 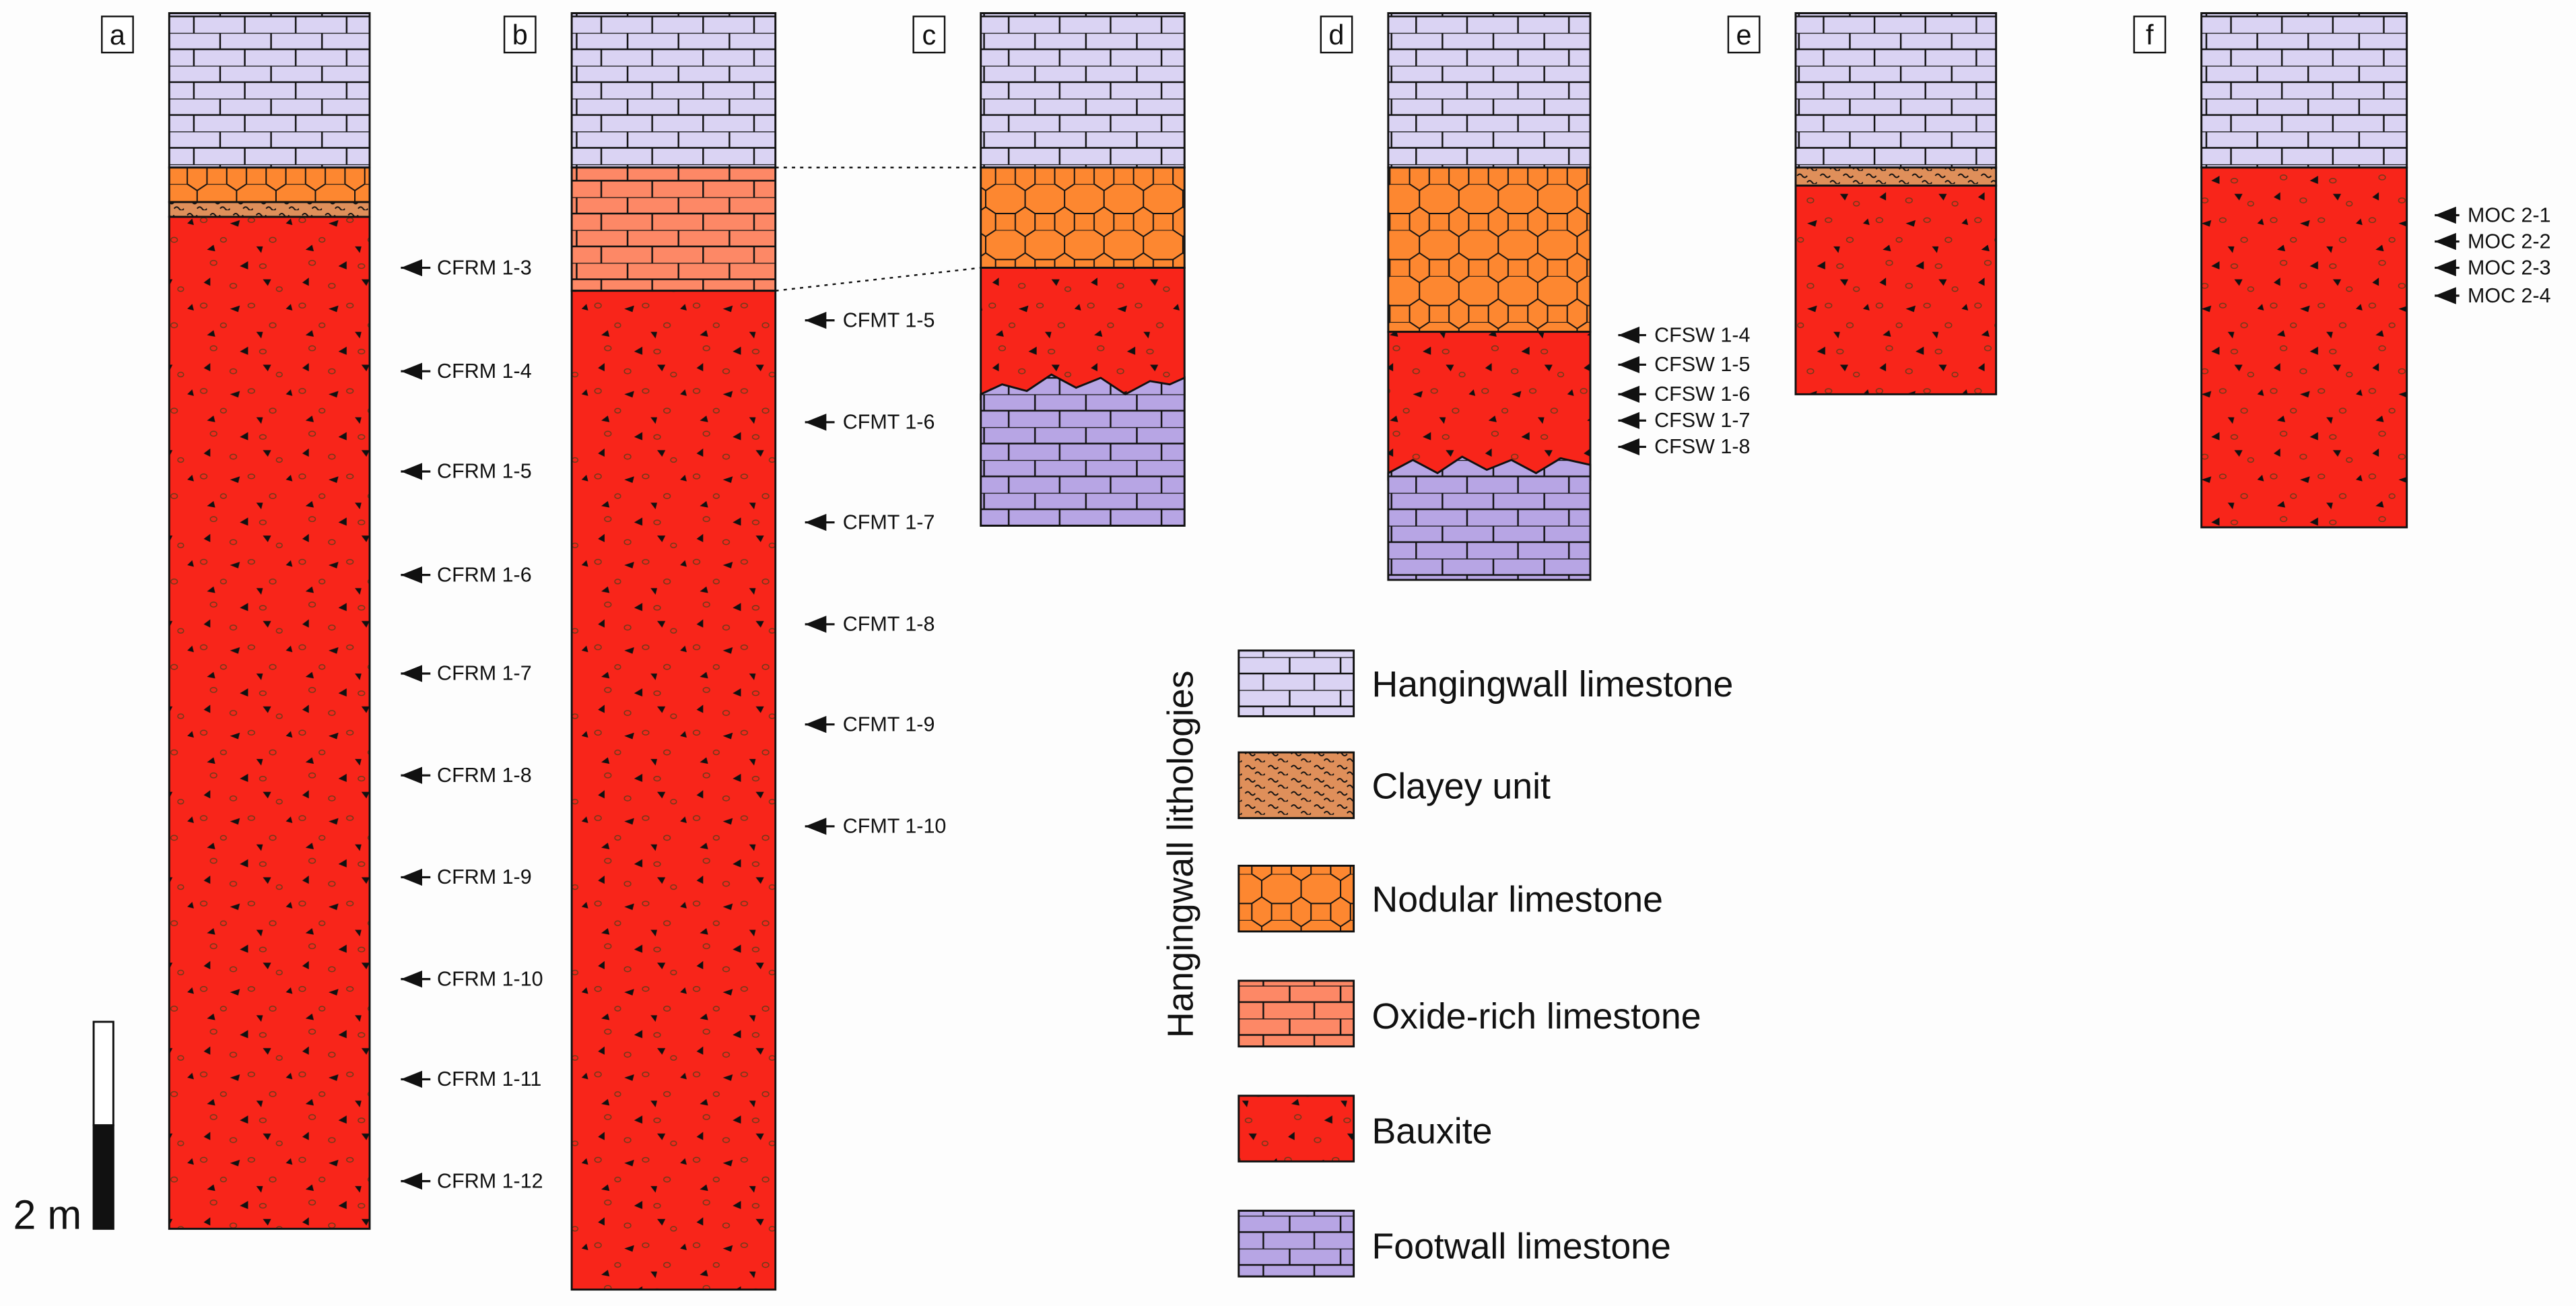 I want to click on legend-label: Nodular limestone, so click(x=1517, y=900).